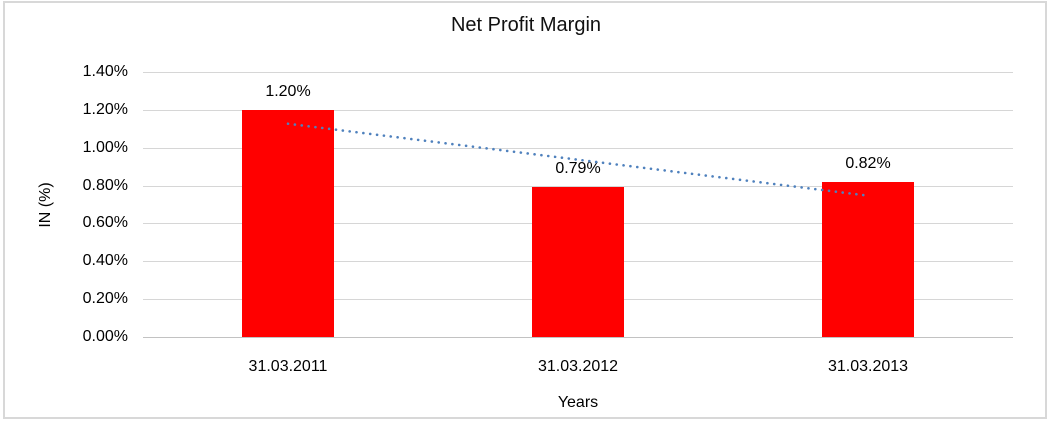 Image resolution: width=1052 pixels, height=427 pixels. What do you see at coordinates (868, 366) in the screenshot?
I see `x-axis-category-label: 31.03.2013` at bounding box center [868, 366].